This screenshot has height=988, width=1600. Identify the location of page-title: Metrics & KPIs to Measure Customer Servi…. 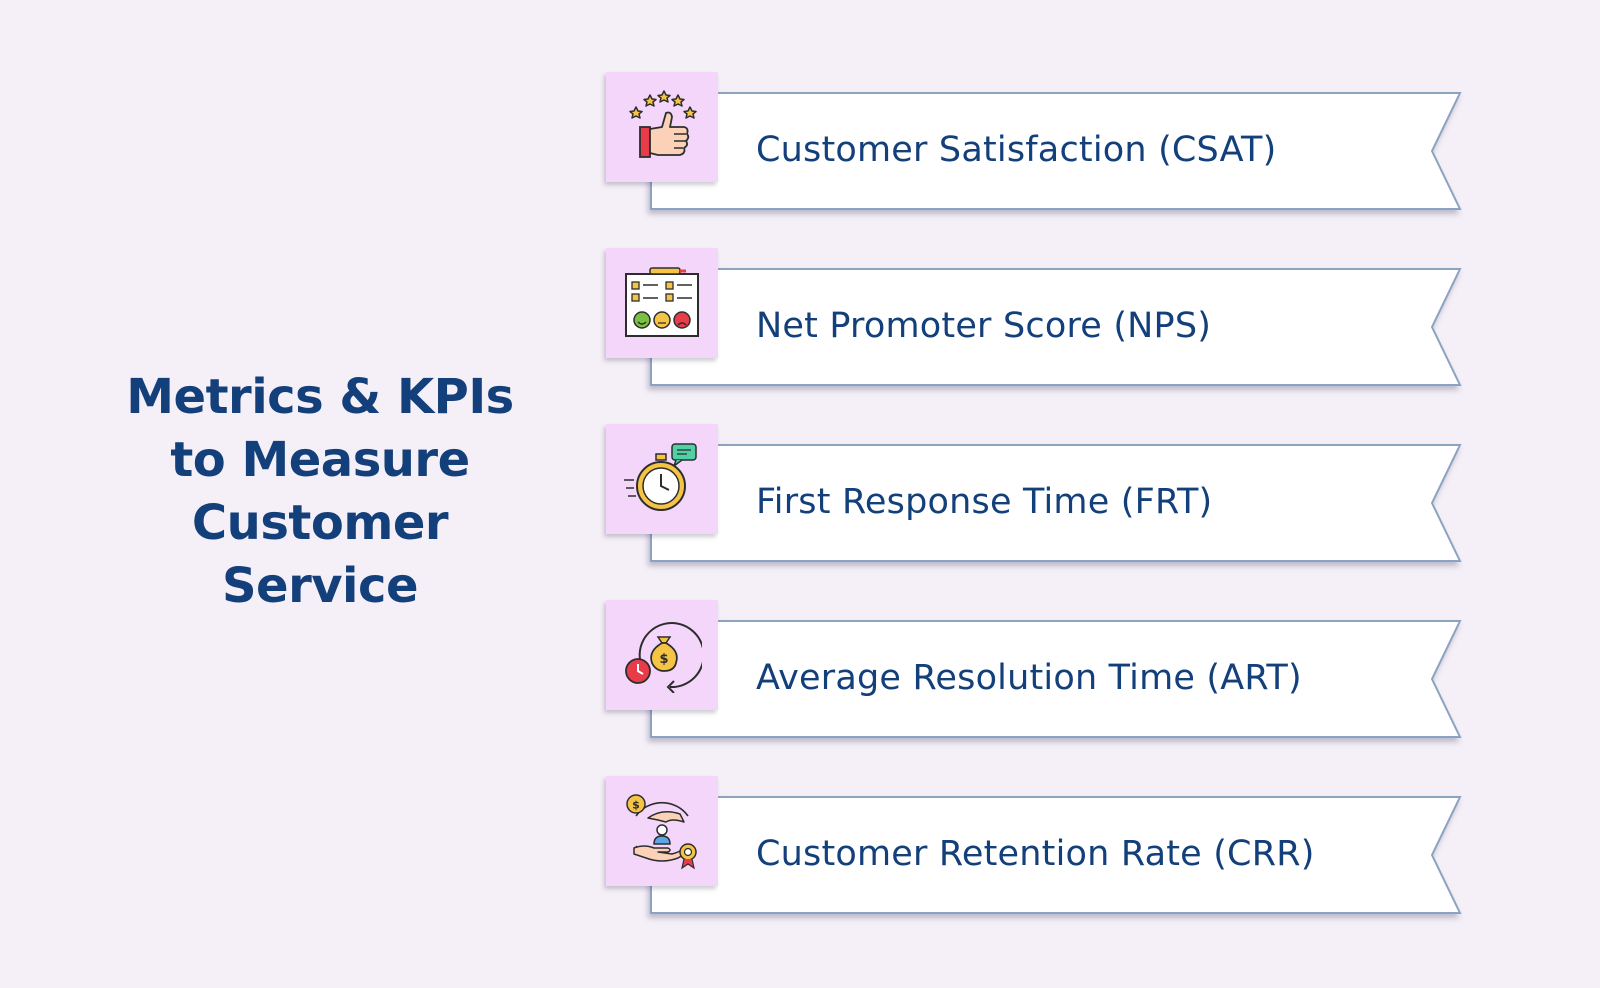
(320, 492).